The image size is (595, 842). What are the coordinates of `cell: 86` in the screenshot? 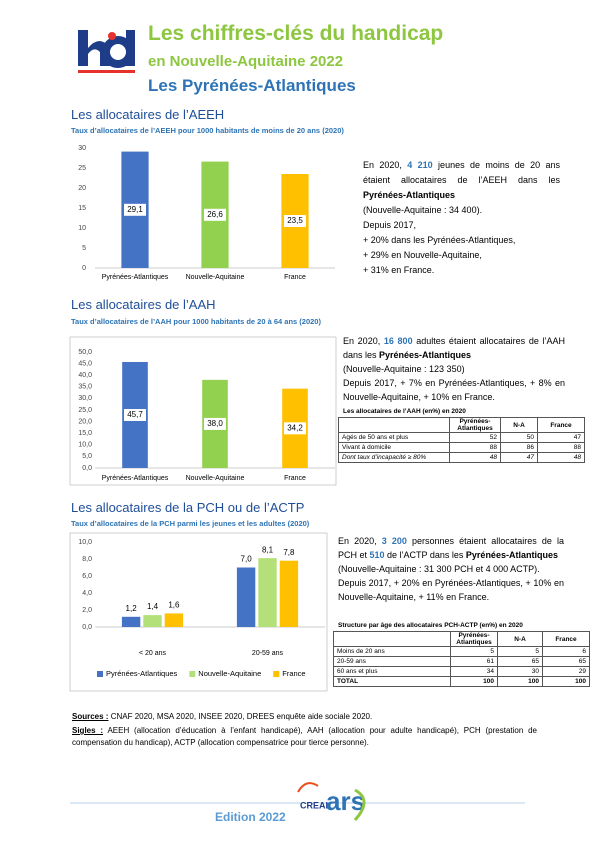 It's located at (519, 447).